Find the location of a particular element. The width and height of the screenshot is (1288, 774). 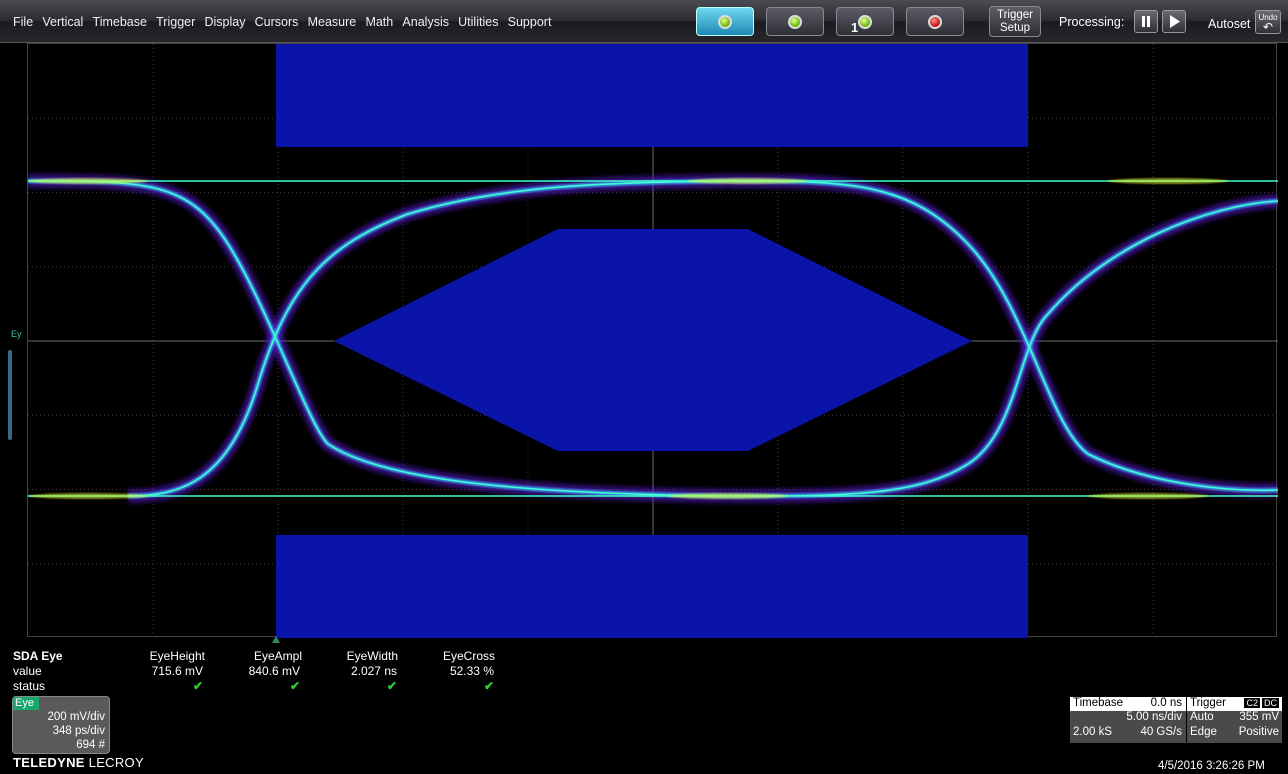

trace-label: Ey is located at coordinates (16, 334).